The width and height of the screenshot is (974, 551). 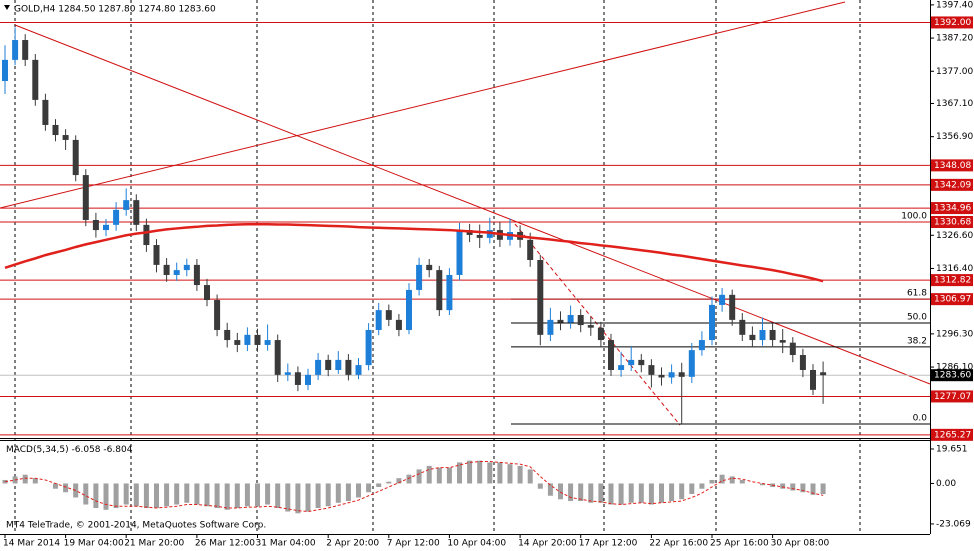 I want to click on macd-y-tick-label: 19.651, so click(x=952, y=449).